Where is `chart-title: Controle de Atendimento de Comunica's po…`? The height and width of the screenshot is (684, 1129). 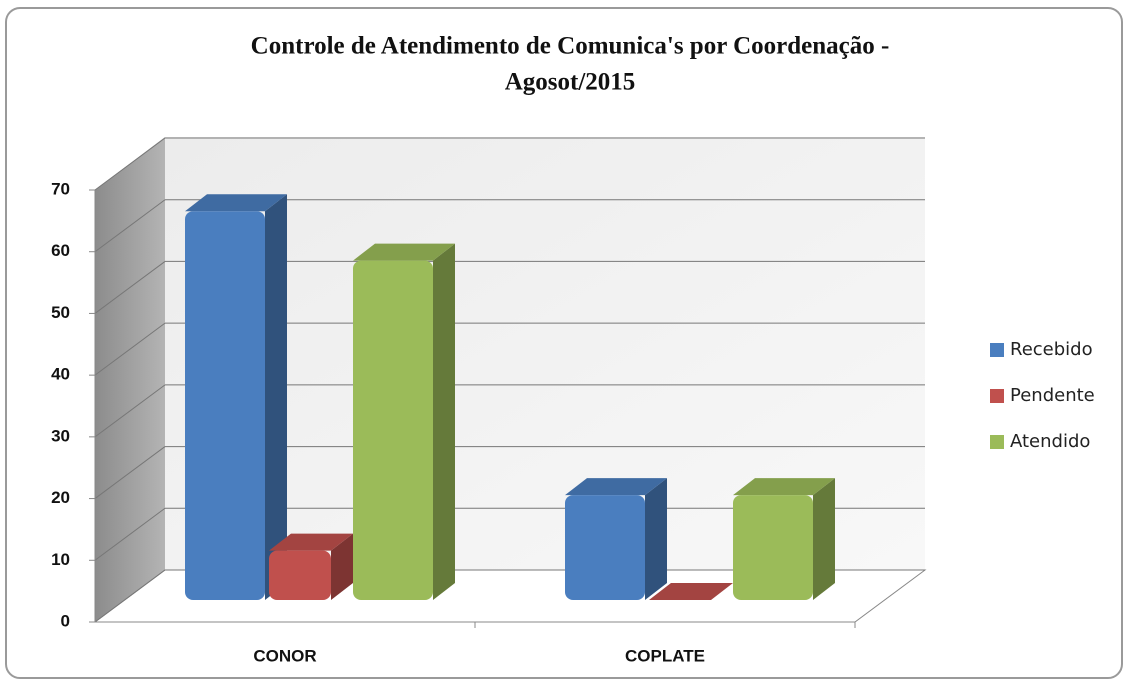 chart-title: Controle de Atendimento de Comunica's po… is located at coordinates (570, 46).